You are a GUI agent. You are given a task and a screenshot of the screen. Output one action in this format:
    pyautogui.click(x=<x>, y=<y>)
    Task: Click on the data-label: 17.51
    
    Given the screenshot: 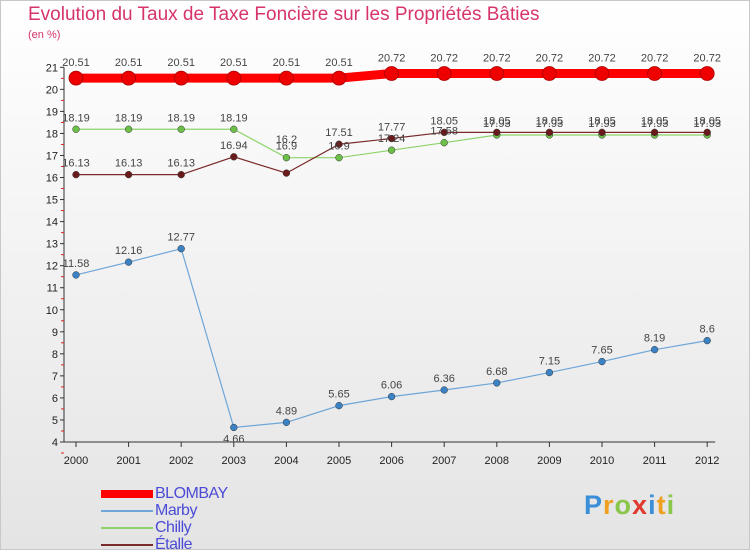 What is the action you would take?
    pyautogui.click(x=339, y=133)
    